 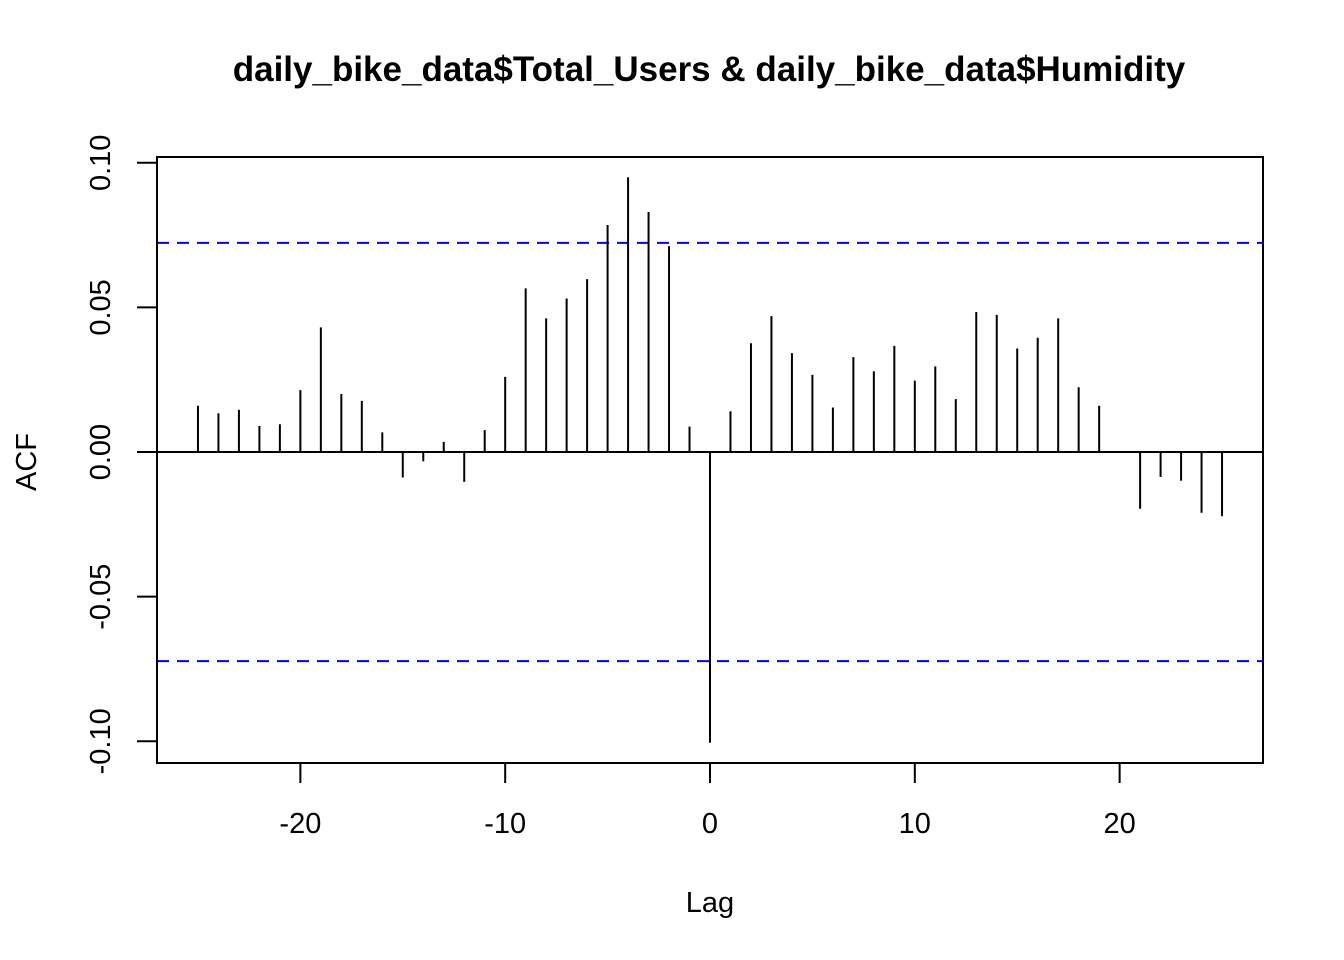 What do you see at coordinates (505, 824) in the screenshot?
I see `x-tick-label: -10` at bounding box center [505, 824].